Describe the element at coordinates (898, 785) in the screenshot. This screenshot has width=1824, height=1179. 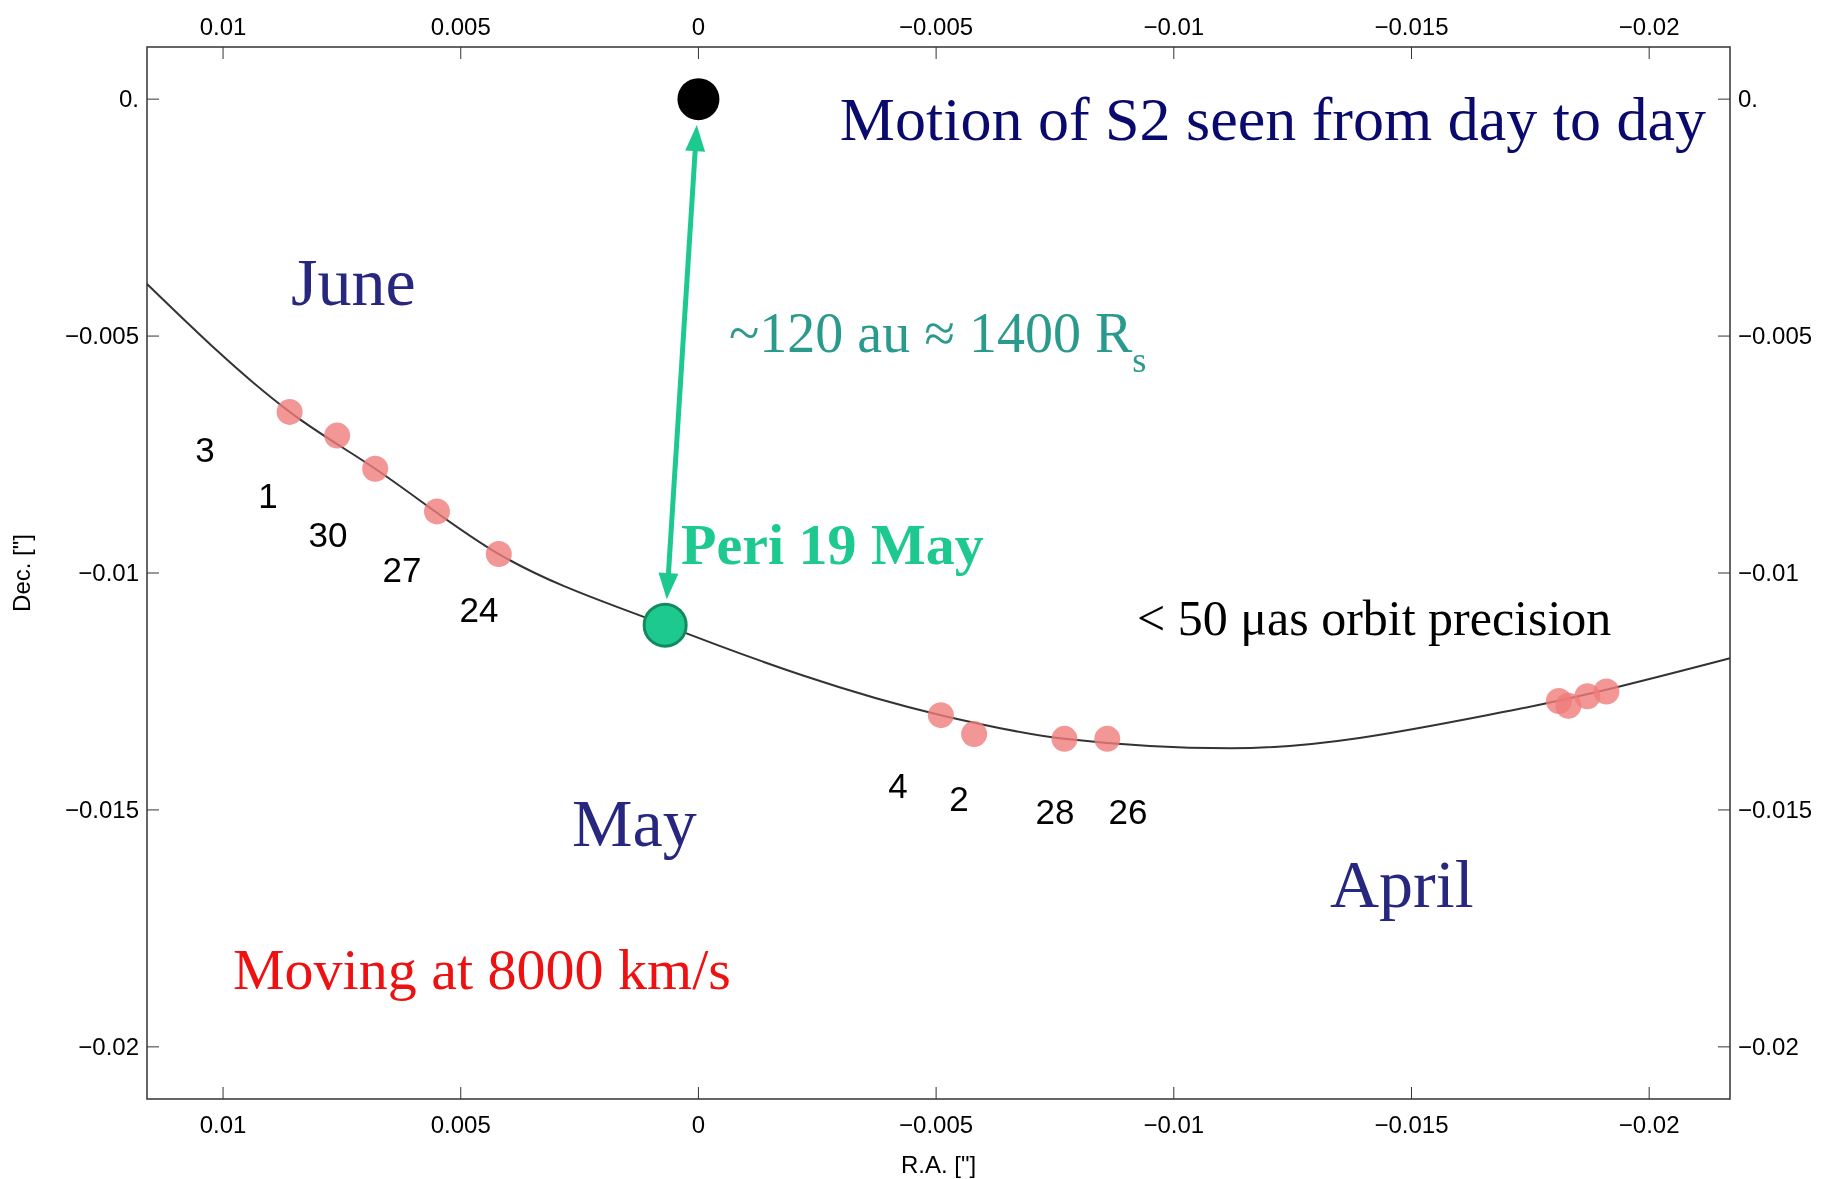
I see `annotation: 4` at that location.